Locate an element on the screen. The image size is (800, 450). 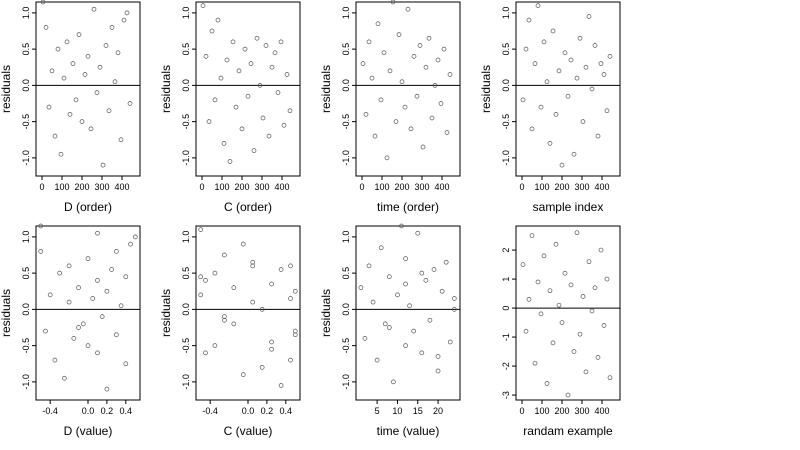
y-tick-label: -2 is located at coordinates (506, 366).